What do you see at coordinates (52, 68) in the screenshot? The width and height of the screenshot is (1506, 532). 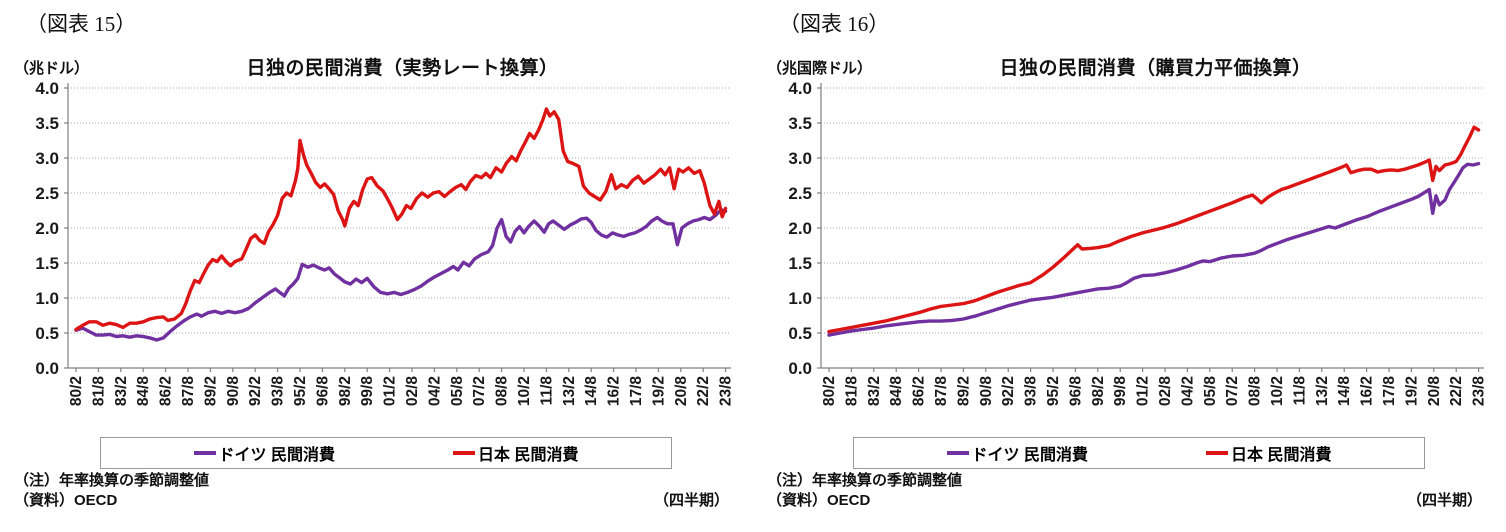 I see `y-axis-unit-label: （兆ドル）` at bounding box center [52, 68].